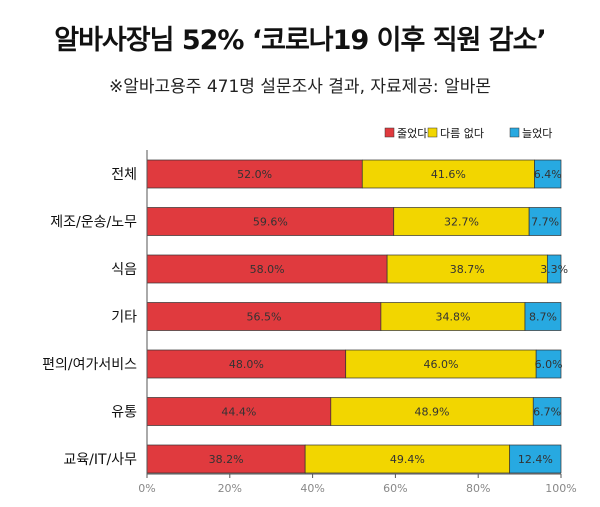  I want to click on data-label: 48.0%, so click(246, 364).